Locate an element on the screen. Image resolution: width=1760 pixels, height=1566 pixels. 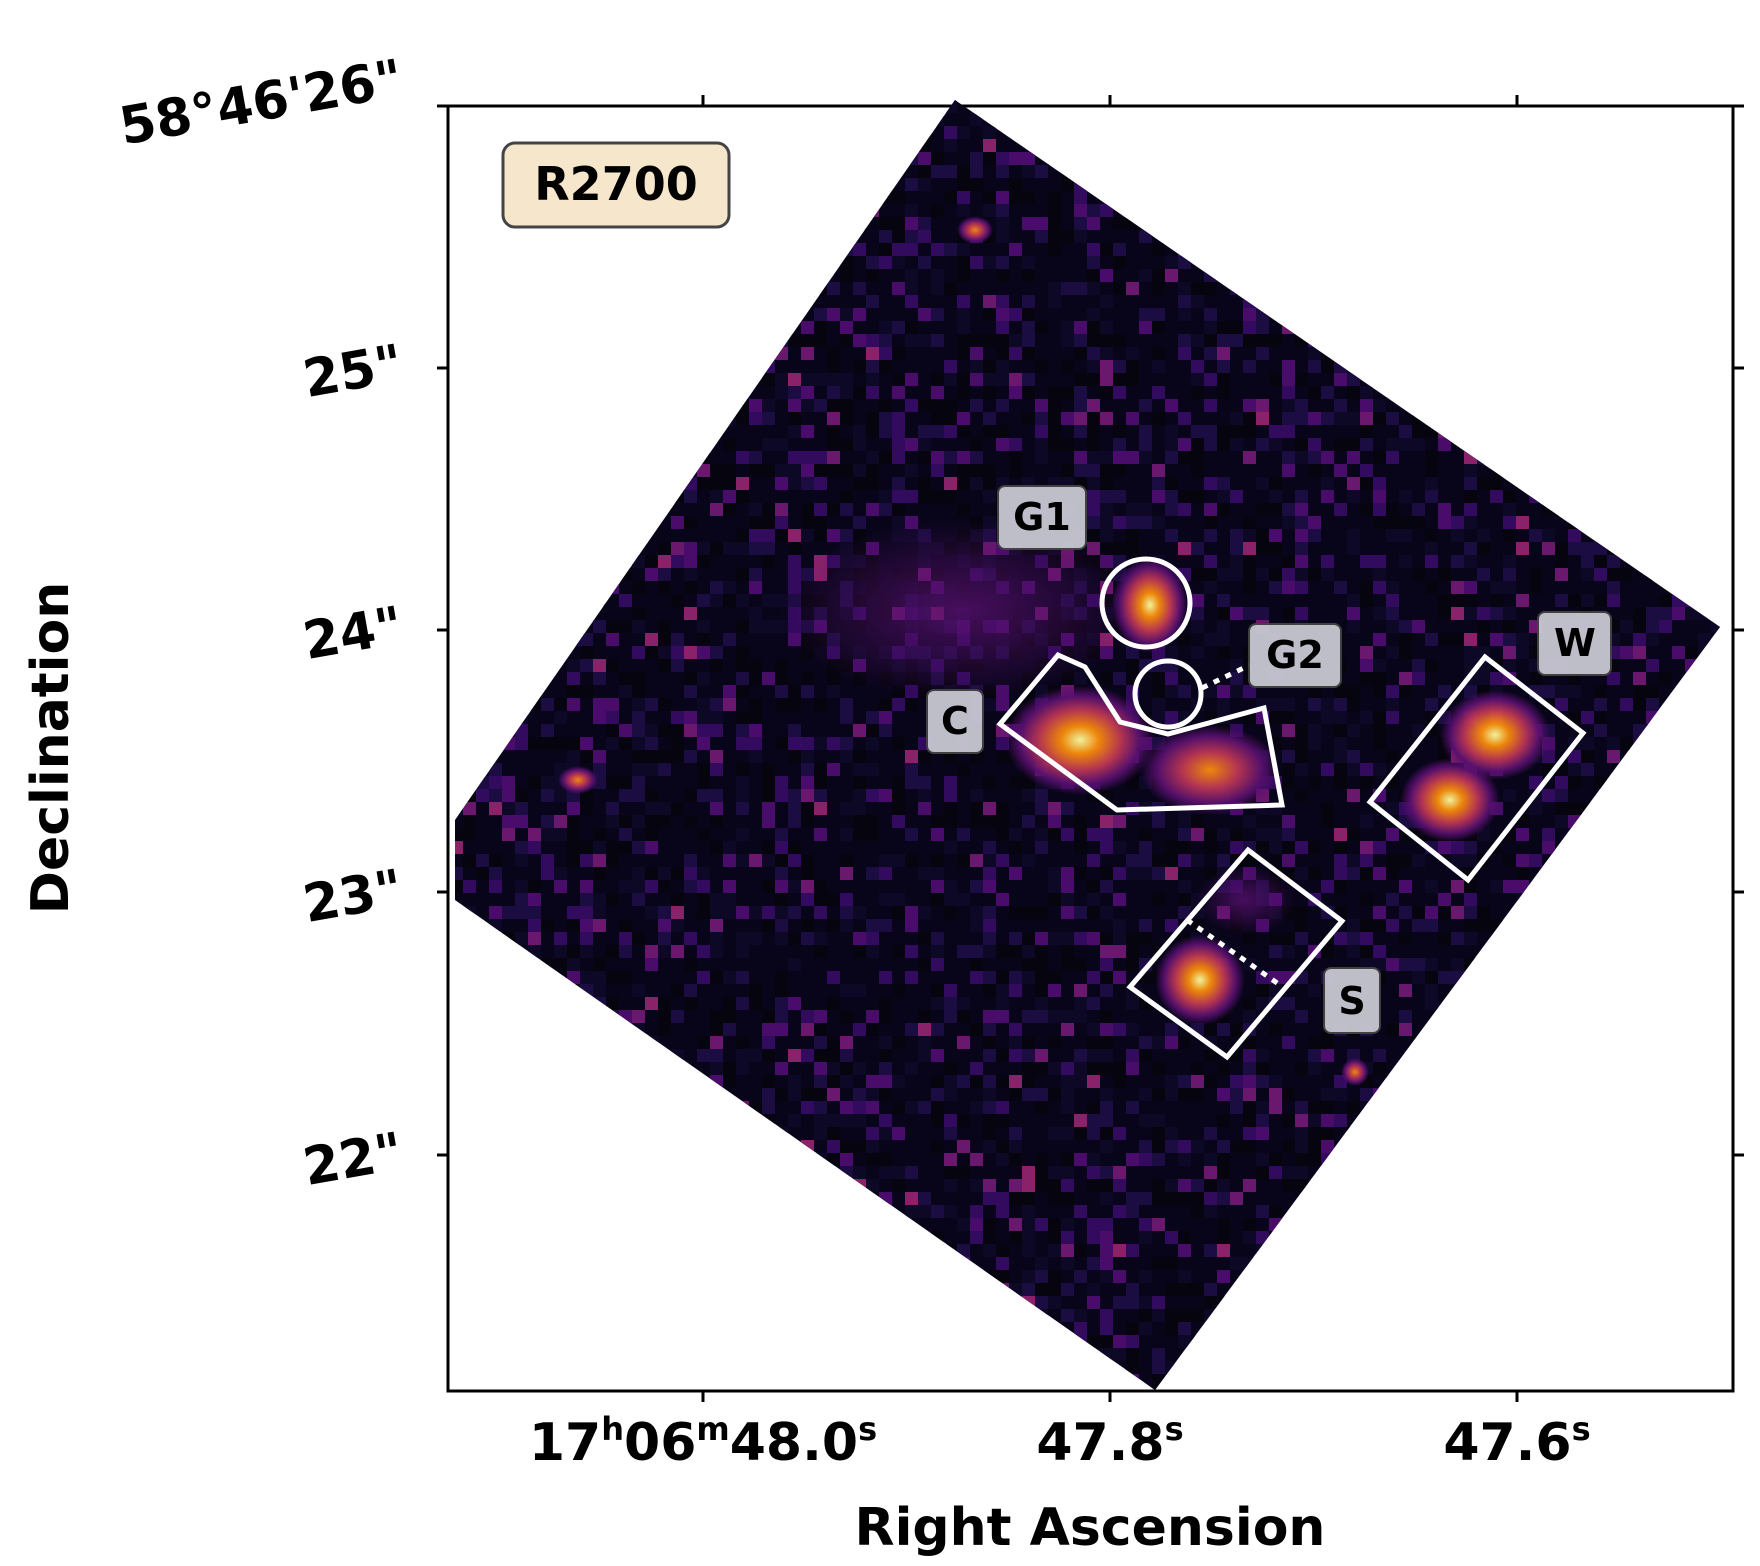
region-label-g2: G2 is located at coordinates (1295, 655).